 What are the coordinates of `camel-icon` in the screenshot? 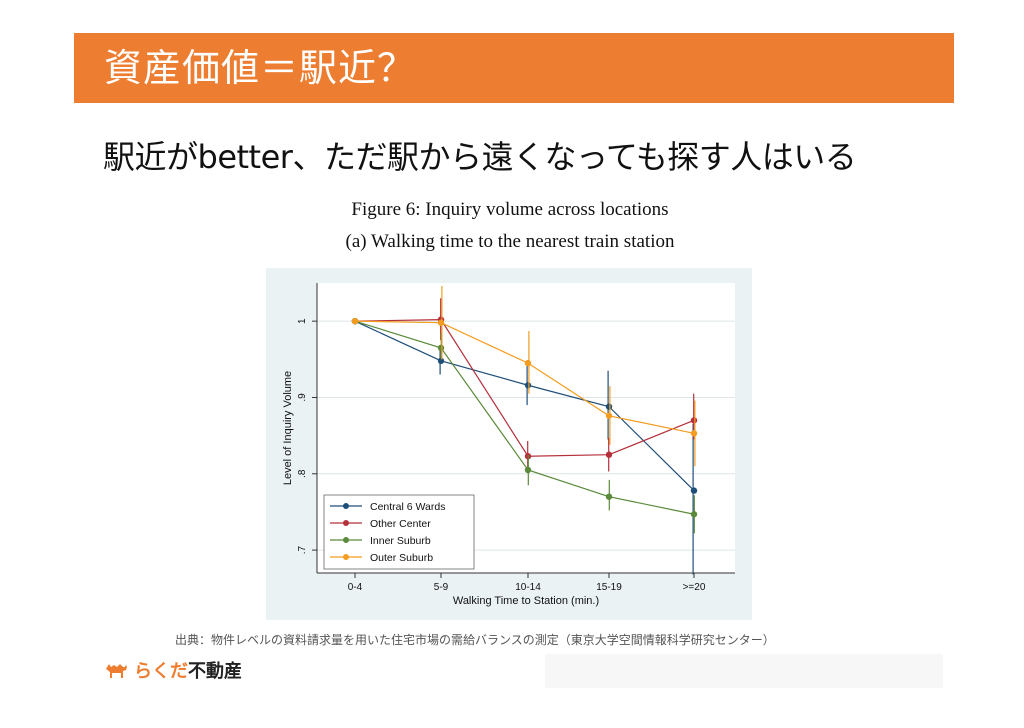 It's located at (116, 671).